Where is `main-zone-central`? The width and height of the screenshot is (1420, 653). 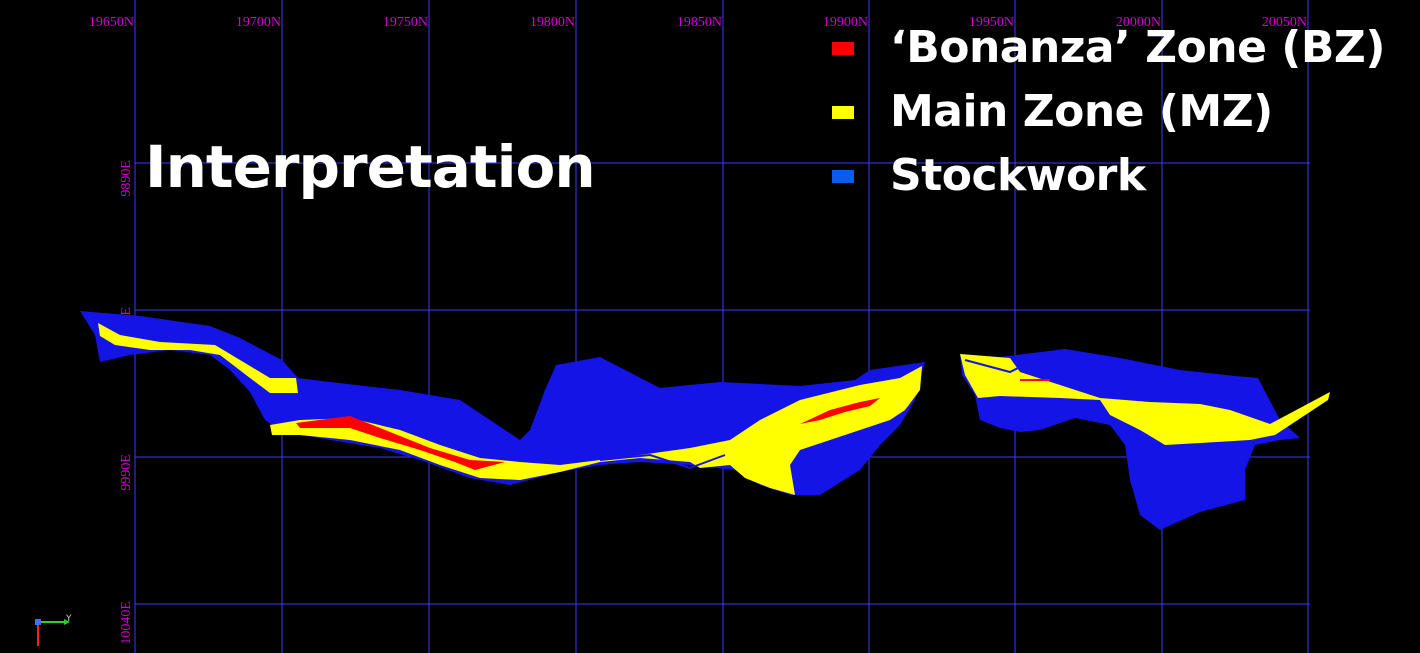
main-zone-central is located at coordinates (596, 430).